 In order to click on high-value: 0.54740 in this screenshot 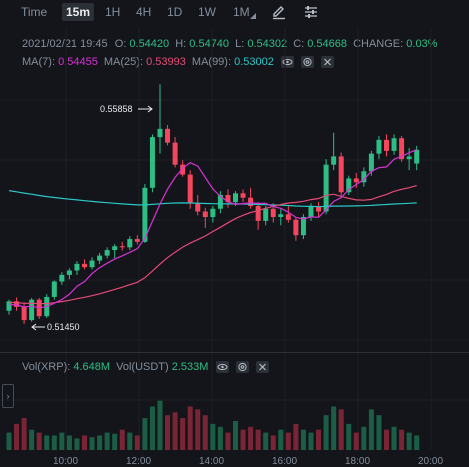, I will do `click(209, 44)`.